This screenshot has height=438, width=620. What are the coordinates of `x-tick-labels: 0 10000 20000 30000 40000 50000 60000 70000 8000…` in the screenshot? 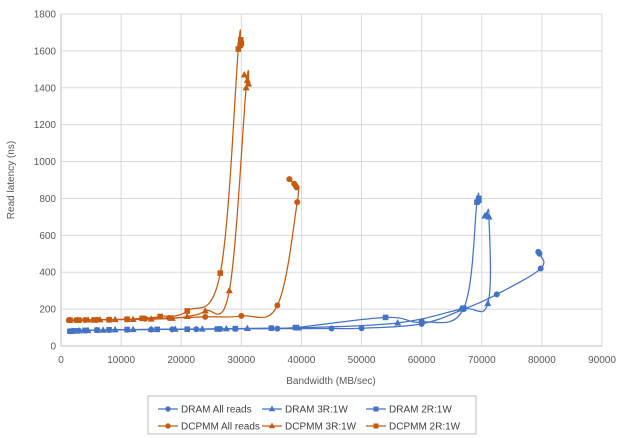 It's located at (337, 360).